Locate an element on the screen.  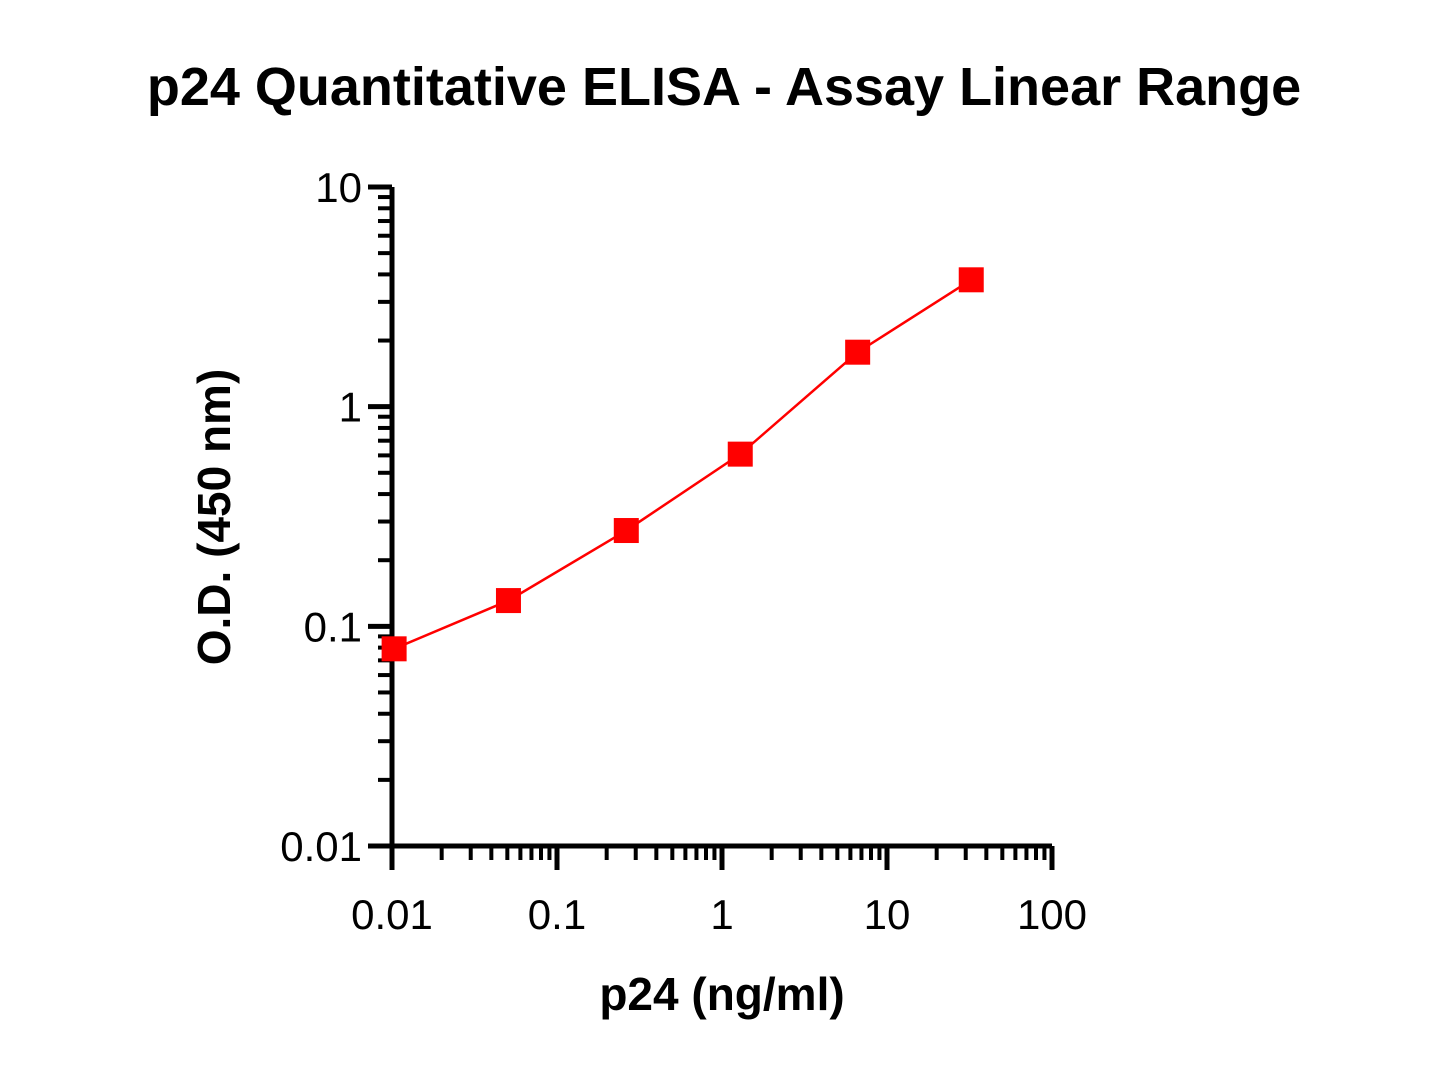
y-tick-label: 10 is located at coordinates (338, 187).